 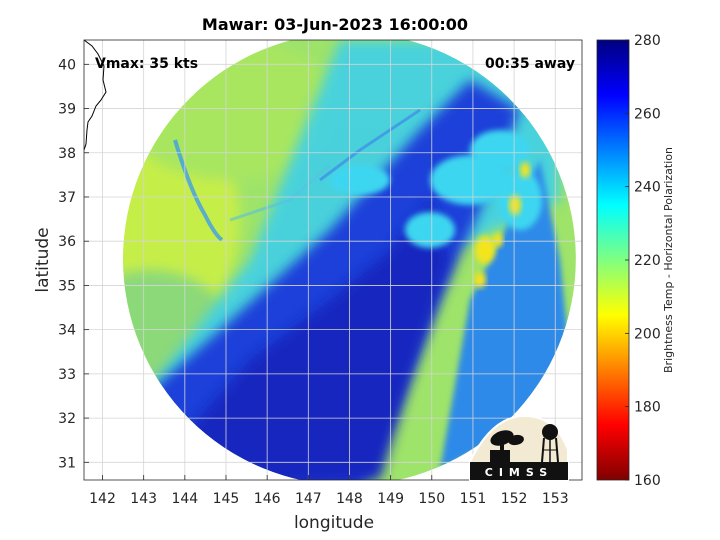 What do you see at coordinates (335, 24) in the screenshot?
I see `chart-title: Mawar: 03-Jun-2023 16:00:00` at bounding box center [335, 24].